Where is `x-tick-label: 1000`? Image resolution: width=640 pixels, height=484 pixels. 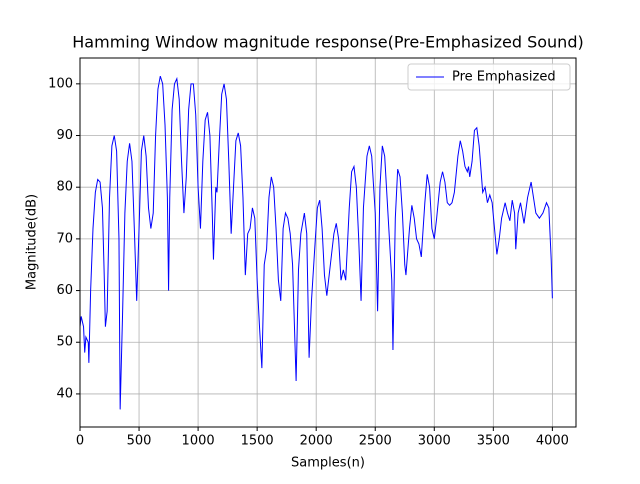
x-tick-label: 1000 is located at coordinates (198, 441).